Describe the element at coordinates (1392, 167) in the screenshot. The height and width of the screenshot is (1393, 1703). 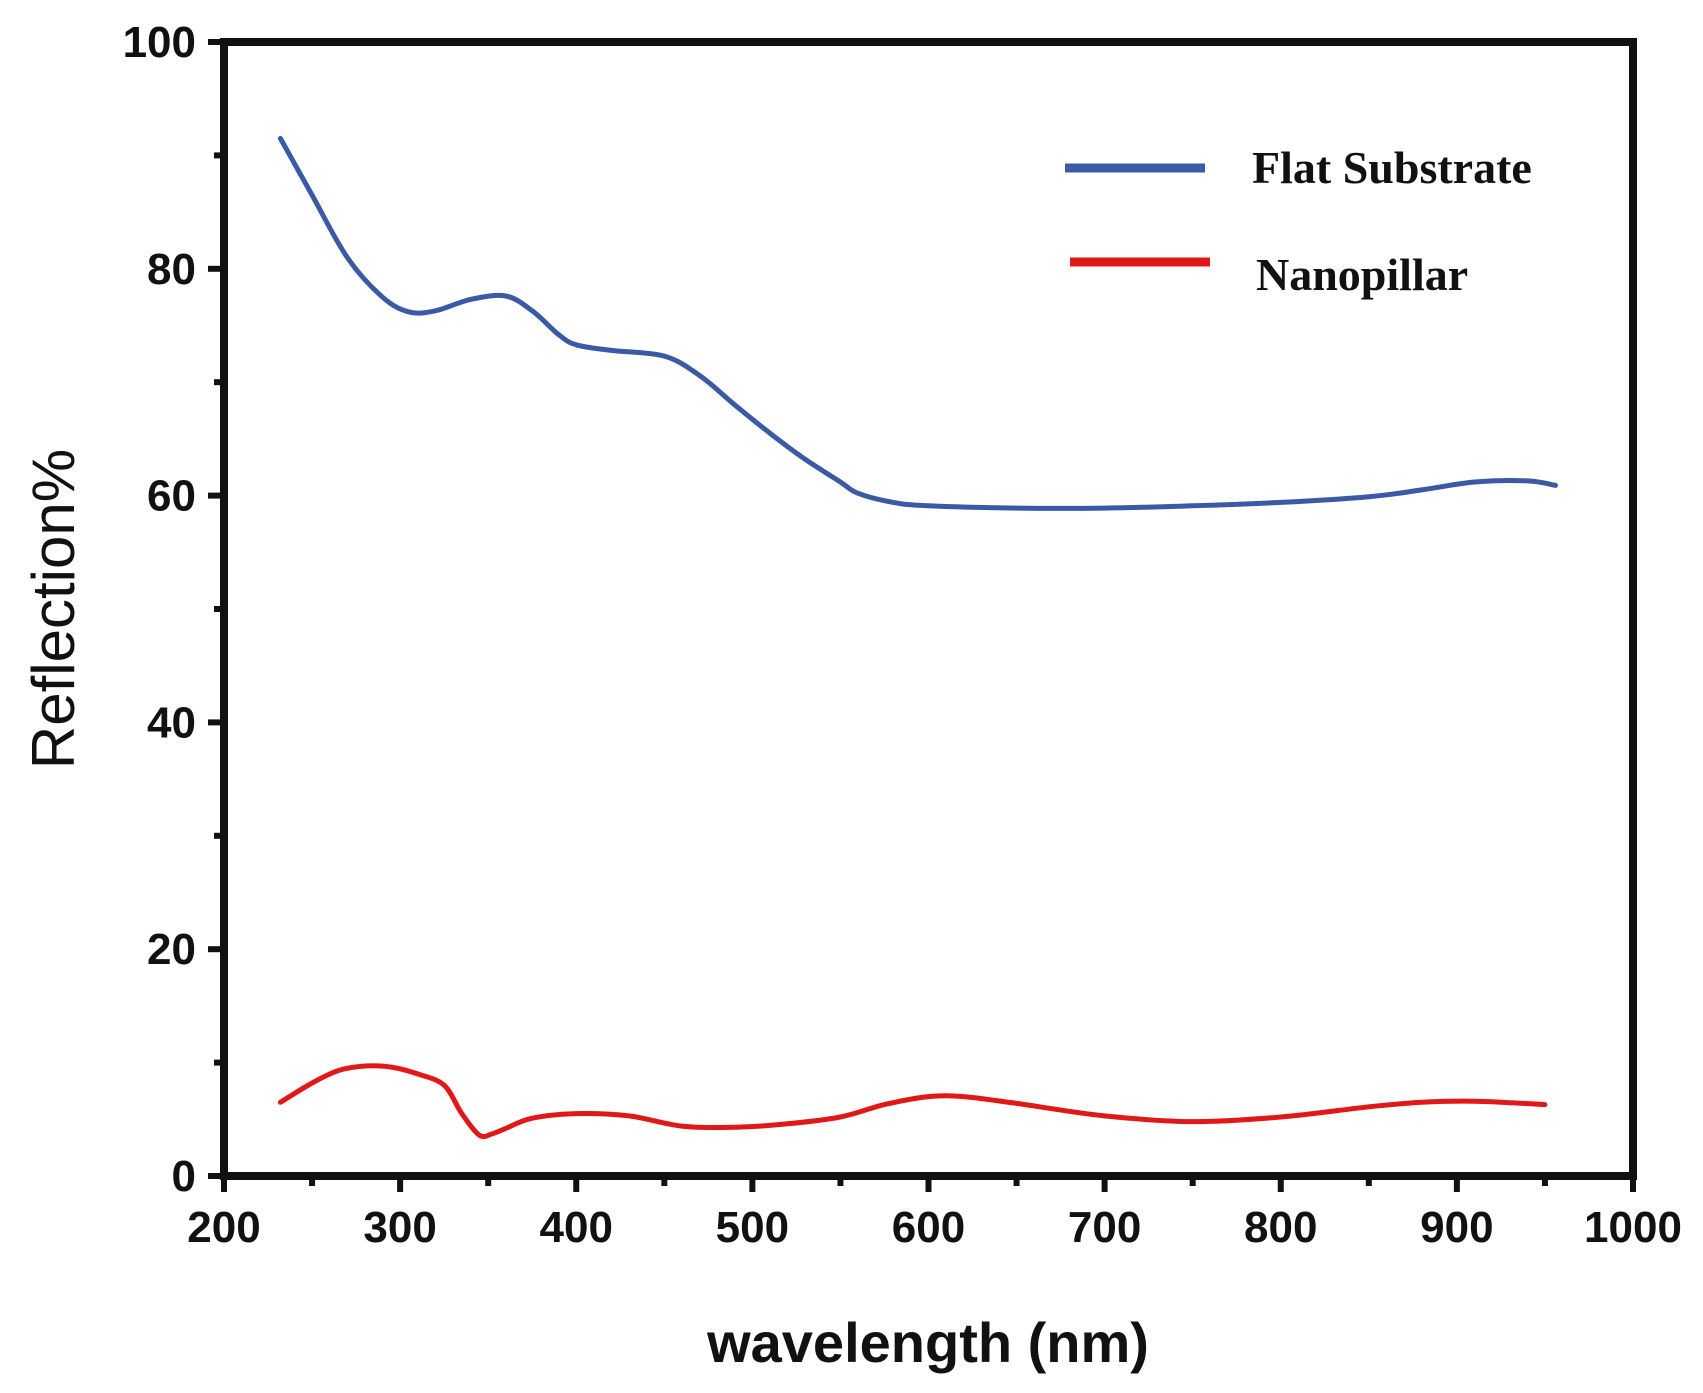
I see `legend-label-flat-substrate: Flat Substrate` at that location.